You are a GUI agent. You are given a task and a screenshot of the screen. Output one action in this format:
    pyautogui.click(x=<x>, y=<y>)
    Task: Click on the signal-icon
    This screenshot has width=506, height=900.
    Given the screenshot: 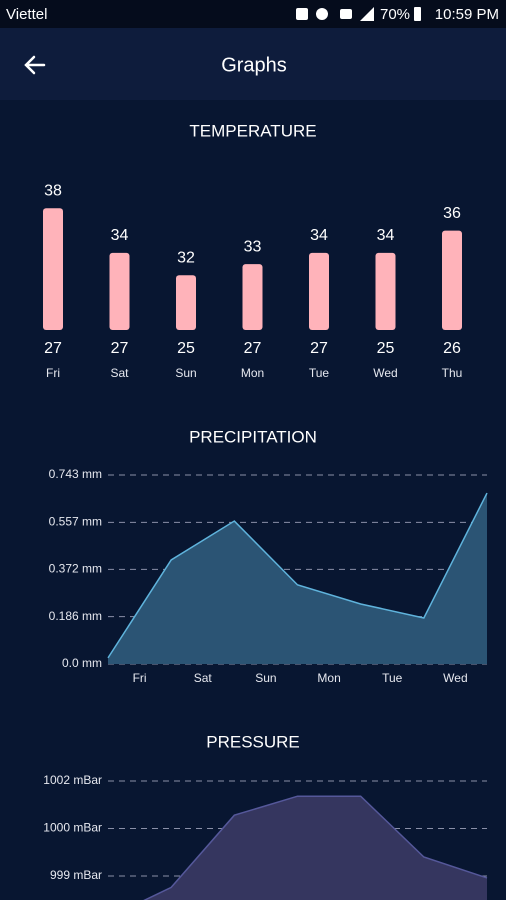 What is the action you would take?
    pyautogui.click(x=367, y=14)
    